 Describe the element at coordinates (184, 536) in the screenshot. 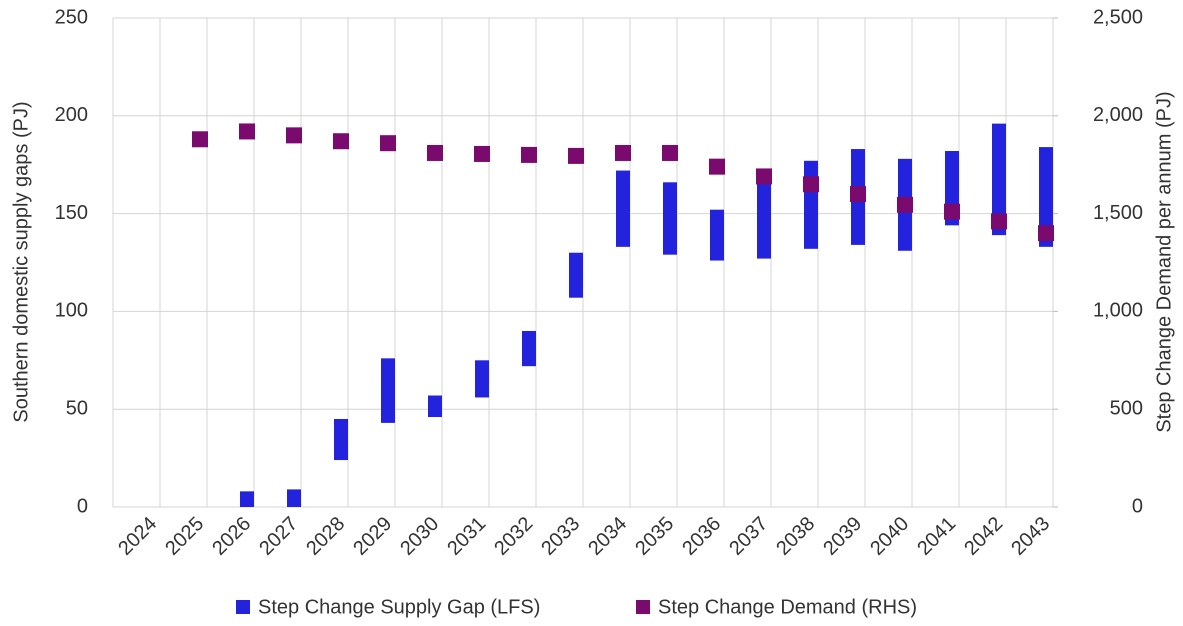

I see `x-tick-label: 2025` at that location.